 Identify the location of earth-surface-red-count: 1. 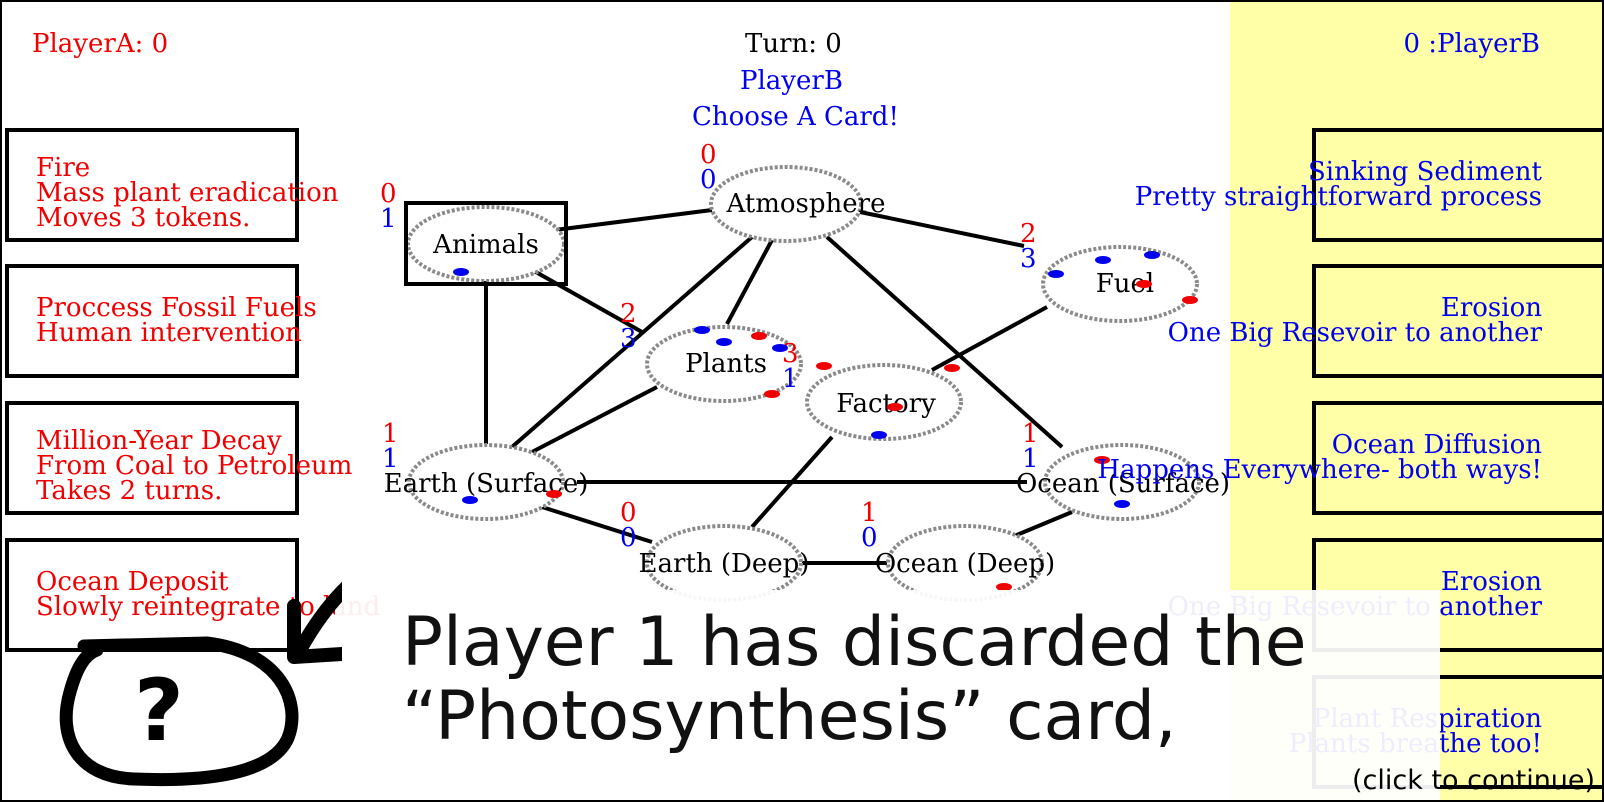
(390, 434).